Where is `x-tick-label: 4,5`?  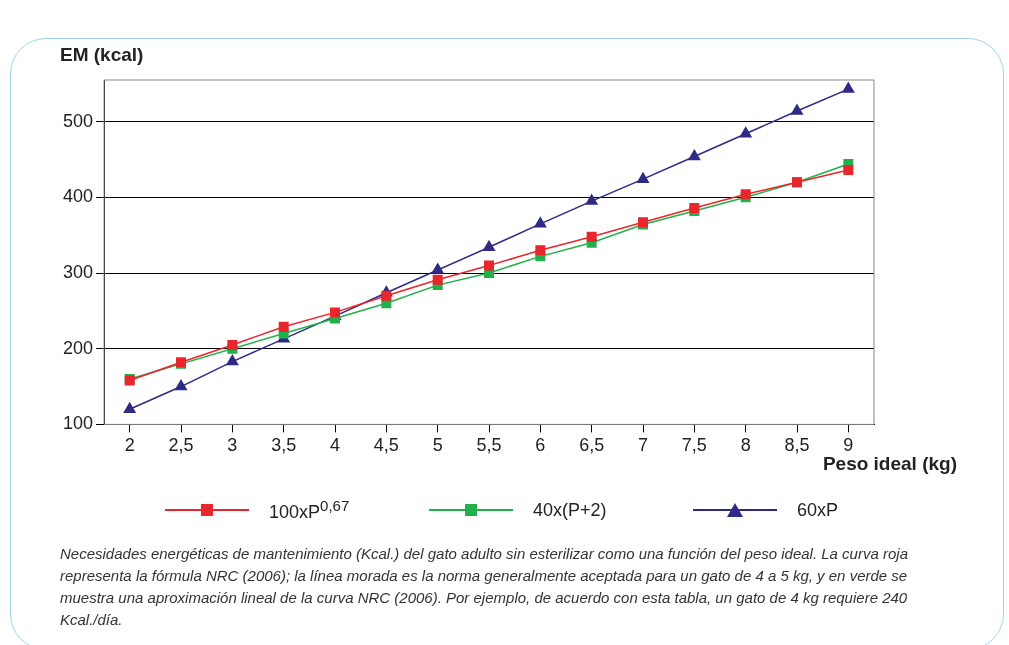 x-tick-label: 4,5 is located at coordinates (386, 445).